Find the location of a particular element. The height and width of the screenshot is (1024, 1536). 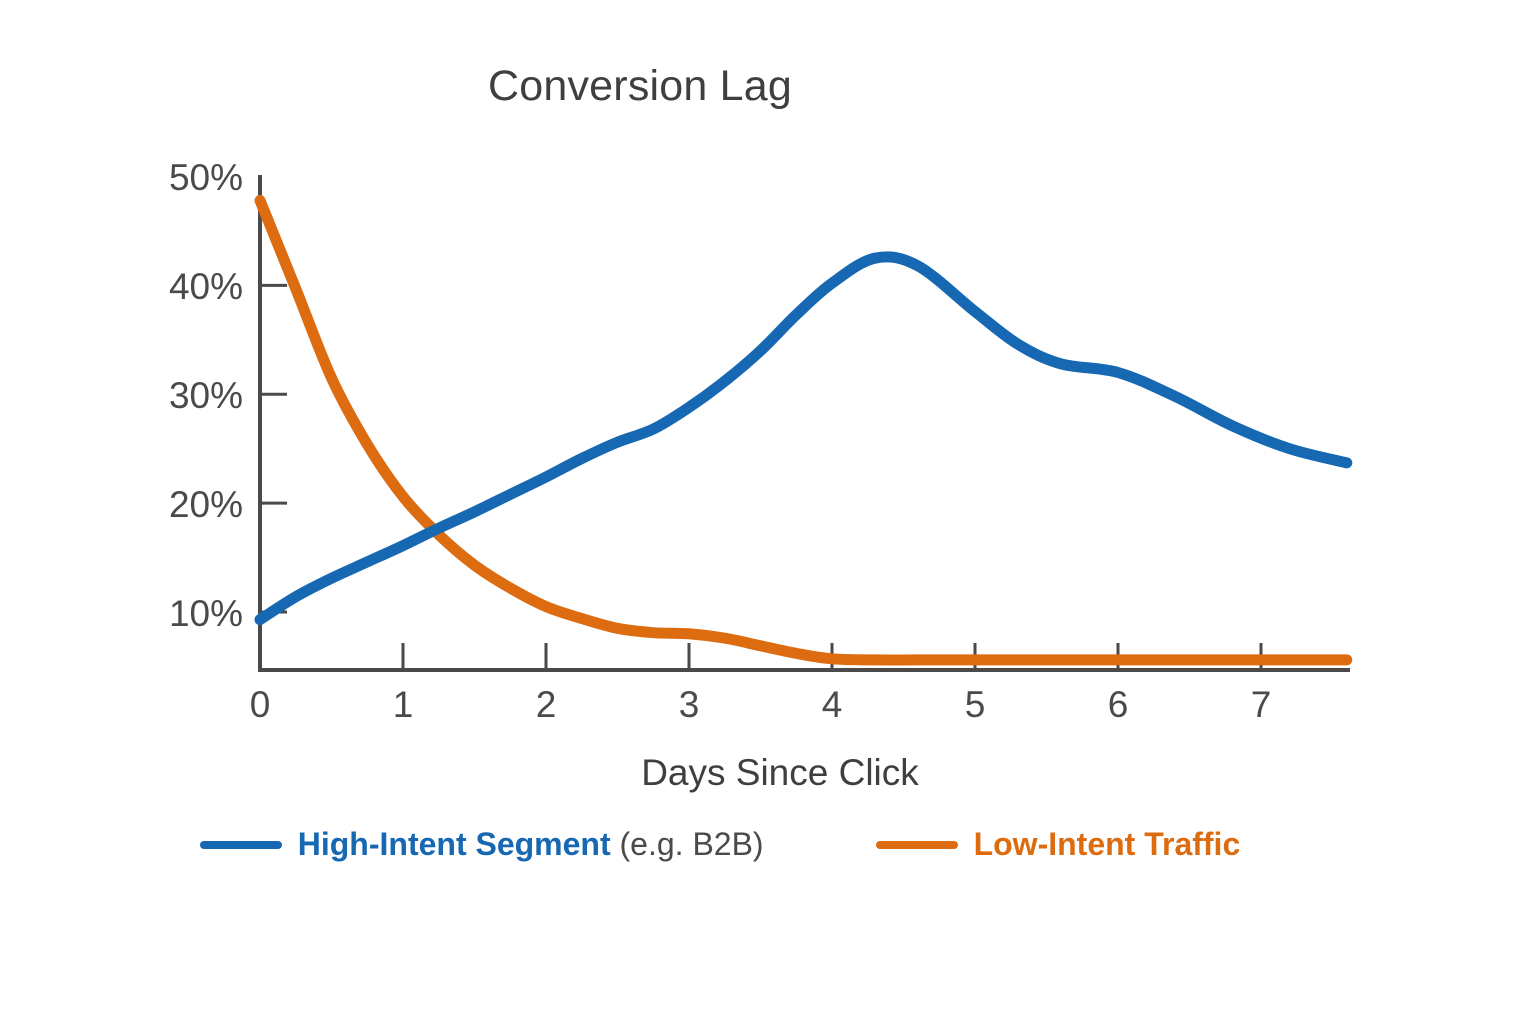

y-tick-label-20: 20% is located at coordinates (206, 504).